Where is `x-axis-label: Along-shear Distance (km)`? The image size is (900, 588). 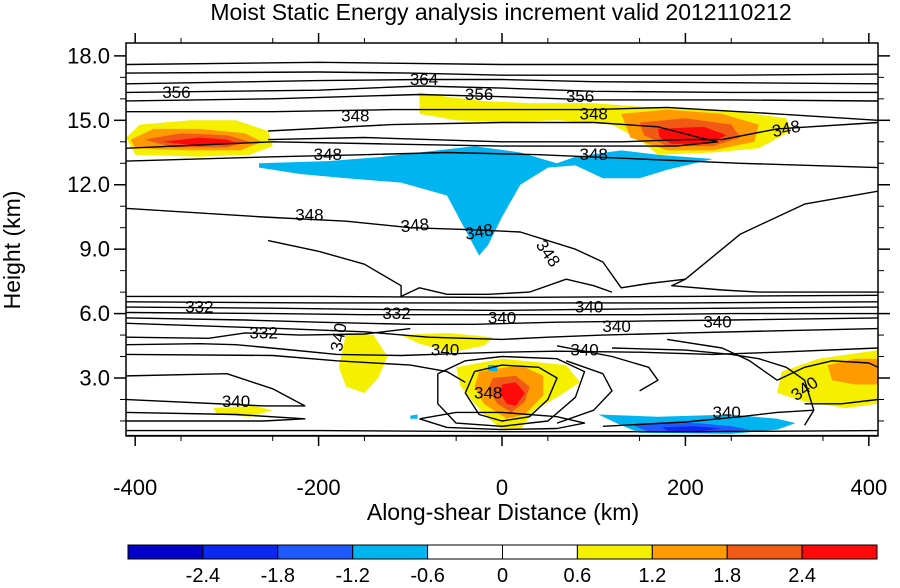 x-axis-label: Along-shear Distance (km) is located at coordinates (503, 512).